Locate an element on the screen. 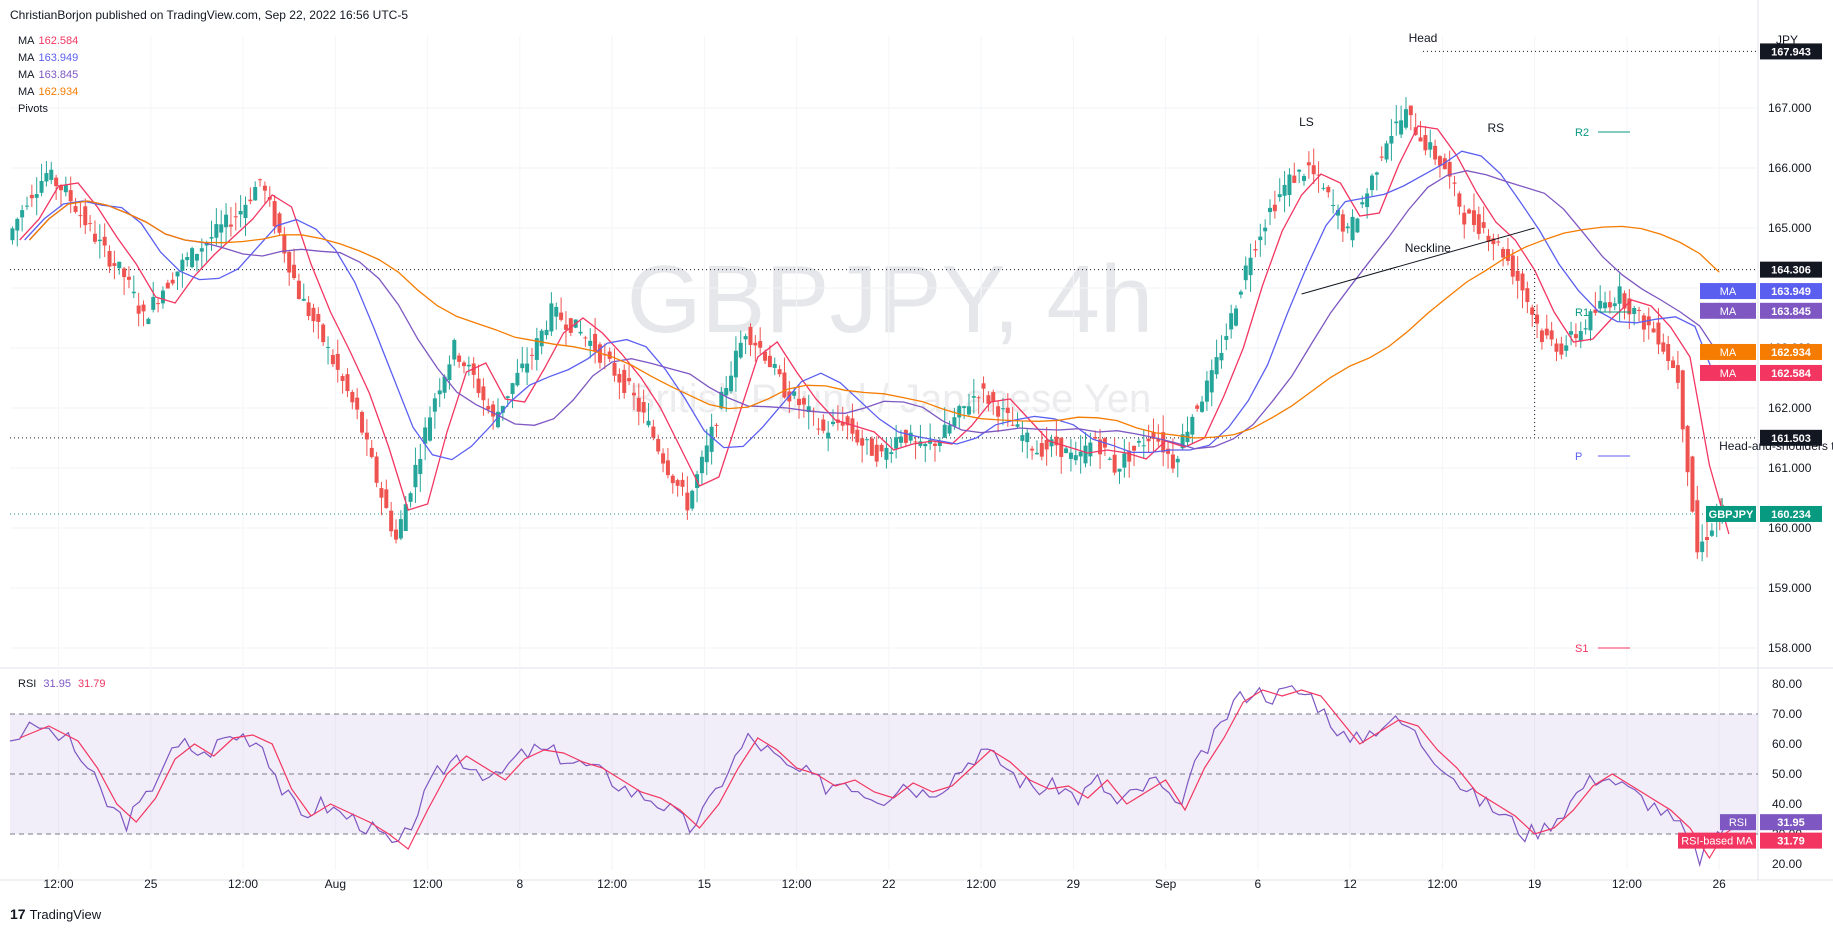 The height and width of the screenshot is (930, 1833). price-tick-label: 166.000 is located at coordinates (1790, 168).